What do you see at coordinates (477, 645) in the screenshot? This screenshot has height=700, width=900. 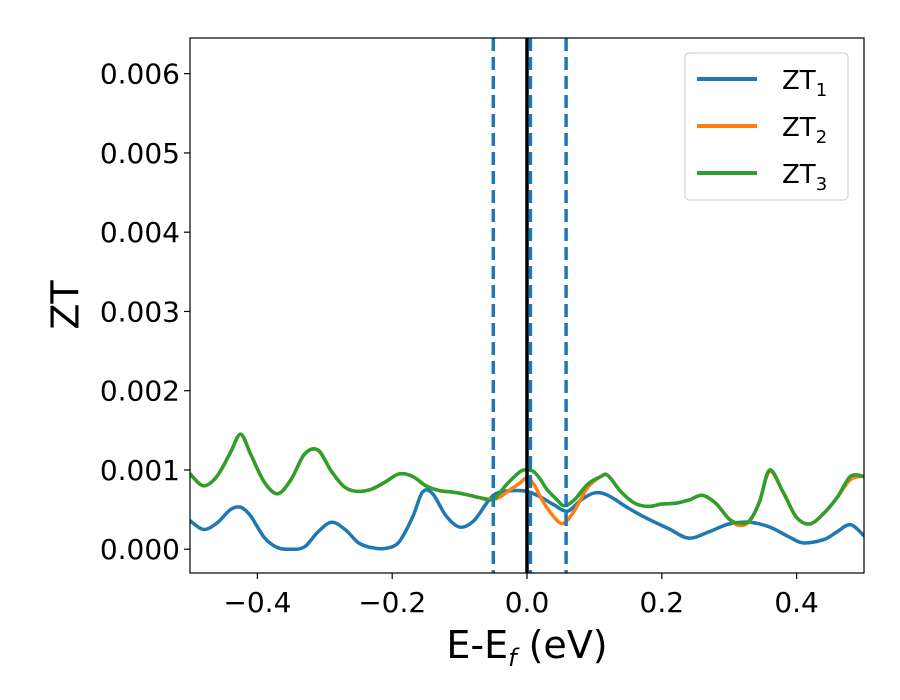 I see `x-axis-title-base: E-E` at bounding box center [477, 645].